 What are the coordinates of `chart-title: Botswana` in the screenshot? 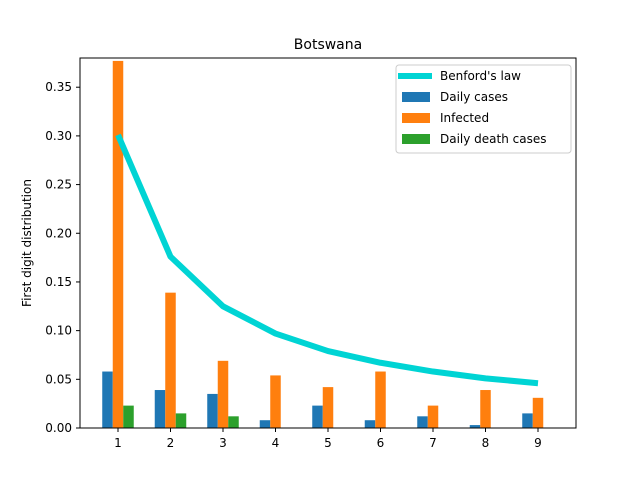 It's located at (328, 45).